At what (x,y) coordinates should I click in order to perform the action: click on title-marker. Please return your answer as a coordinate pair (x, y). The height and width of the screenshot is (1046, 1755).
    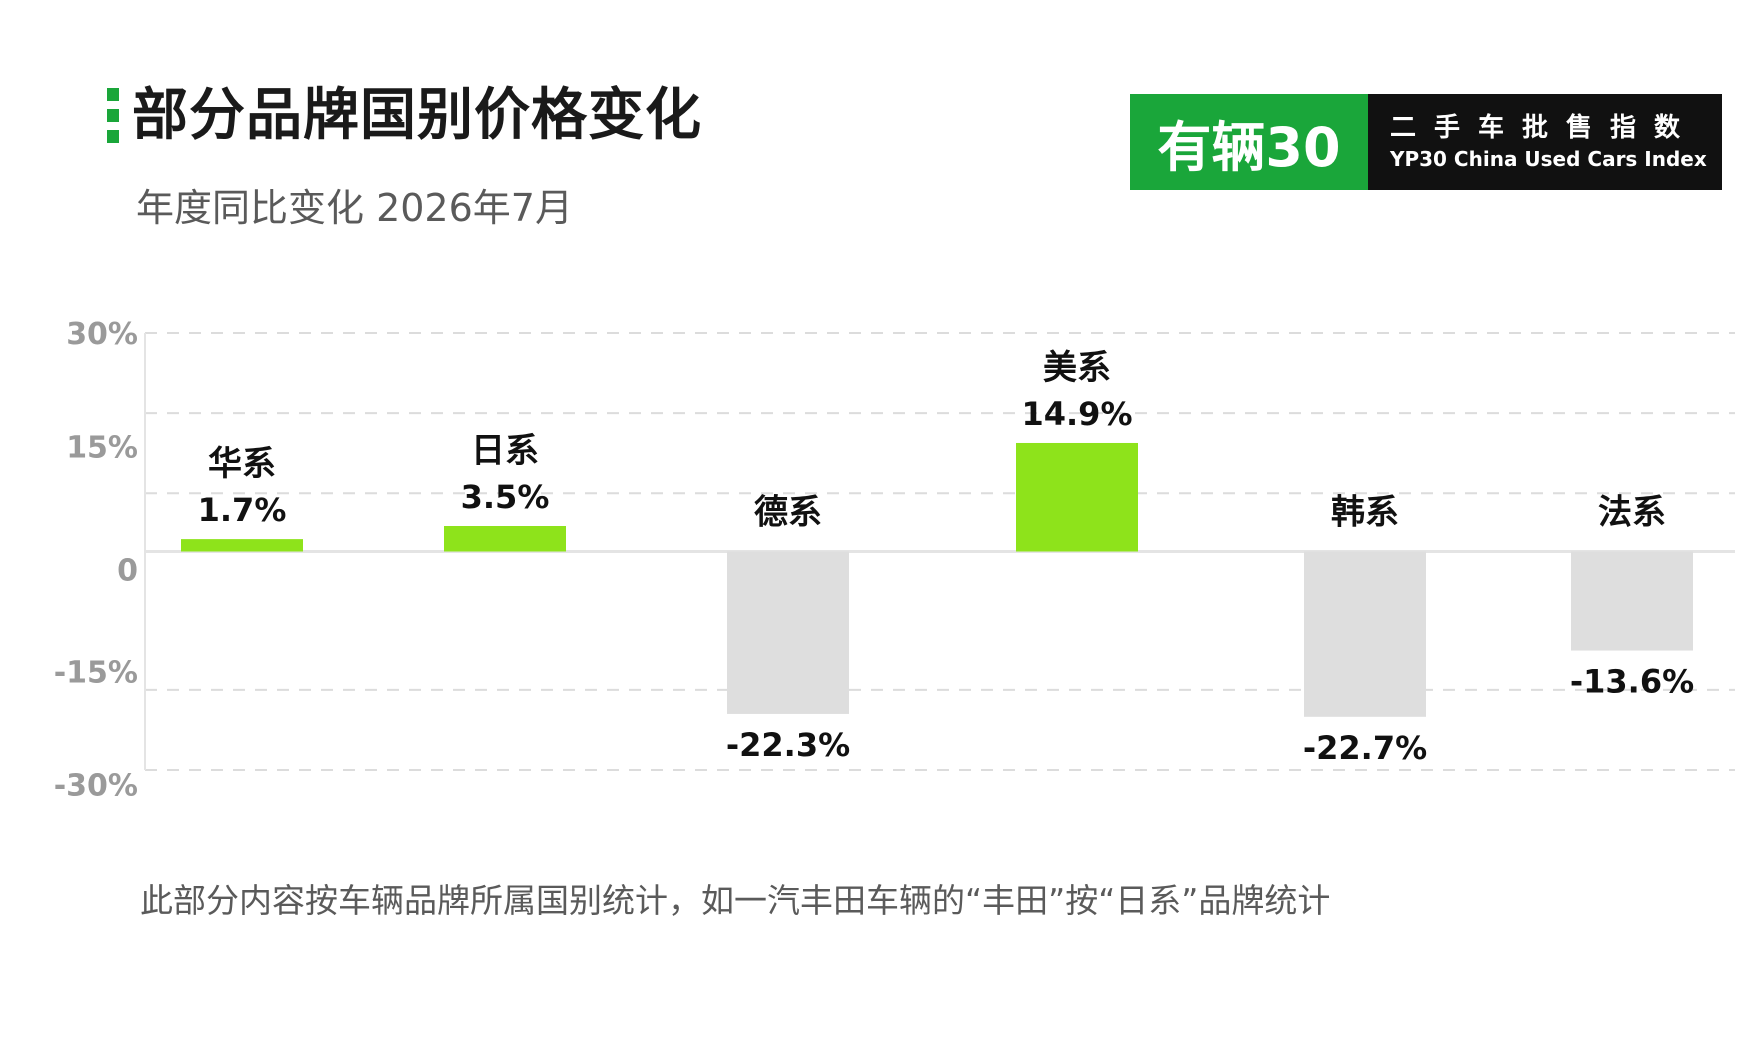
    Looking at the image, I should click on (113, 116).